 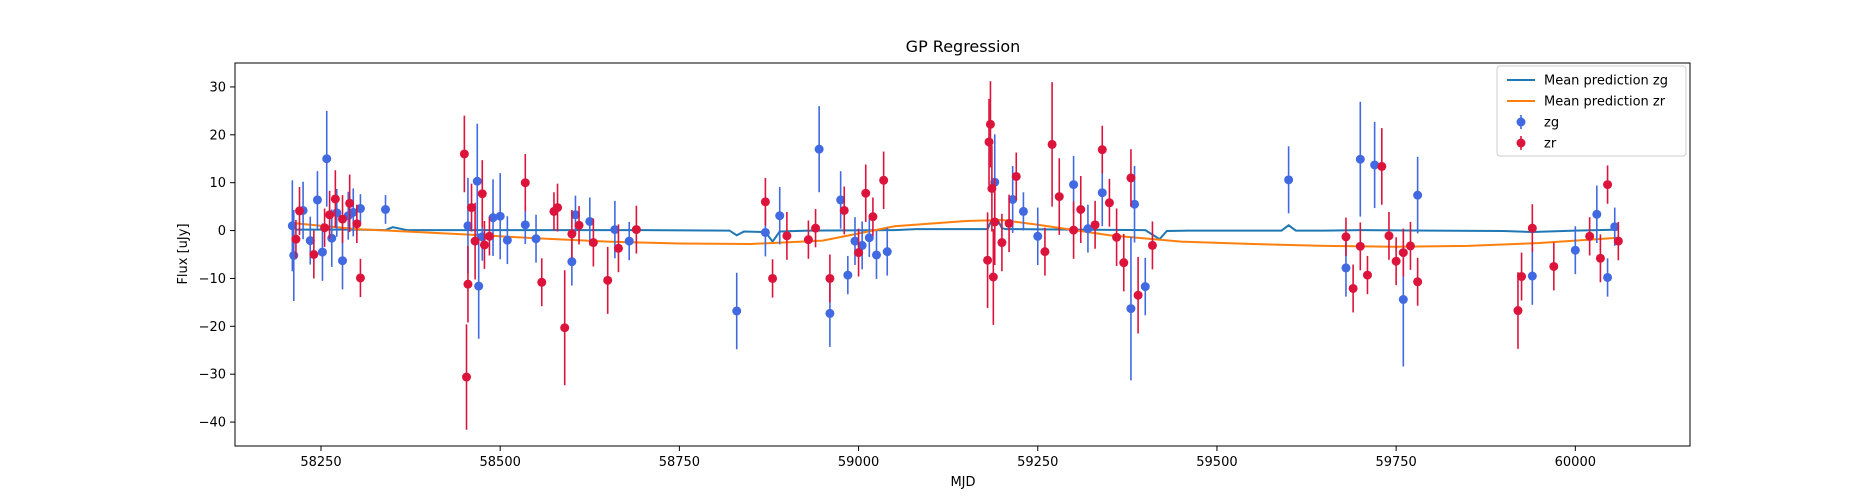 I want to click on y-tick-label: 0, so click(x=222, y=231).